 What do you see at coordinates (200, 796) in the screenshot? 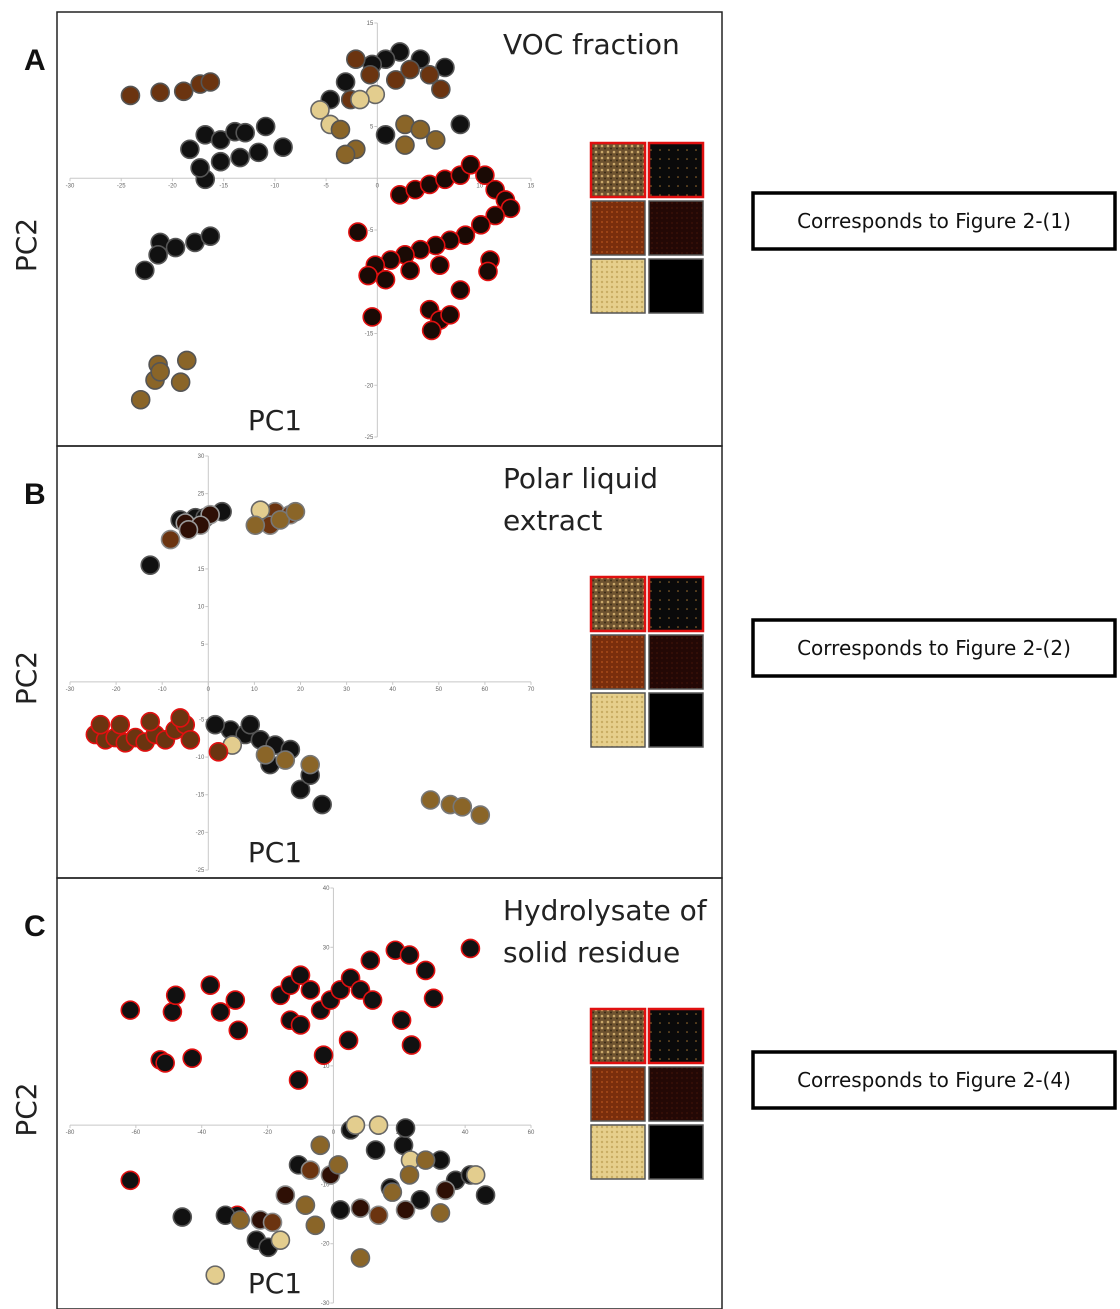
I see `y-tick-label: -15` at bounding box center [200, 796].